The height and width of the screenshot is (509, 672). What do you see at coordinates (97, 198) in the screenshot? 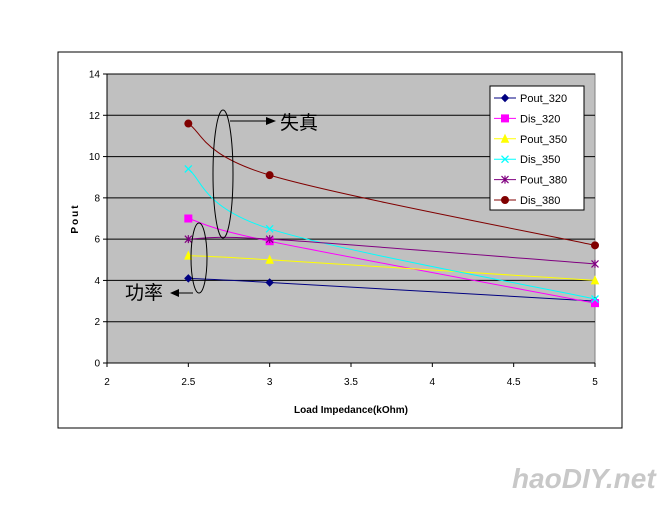
I see `y-tick-label: 8` at bounding box center [97, 198].